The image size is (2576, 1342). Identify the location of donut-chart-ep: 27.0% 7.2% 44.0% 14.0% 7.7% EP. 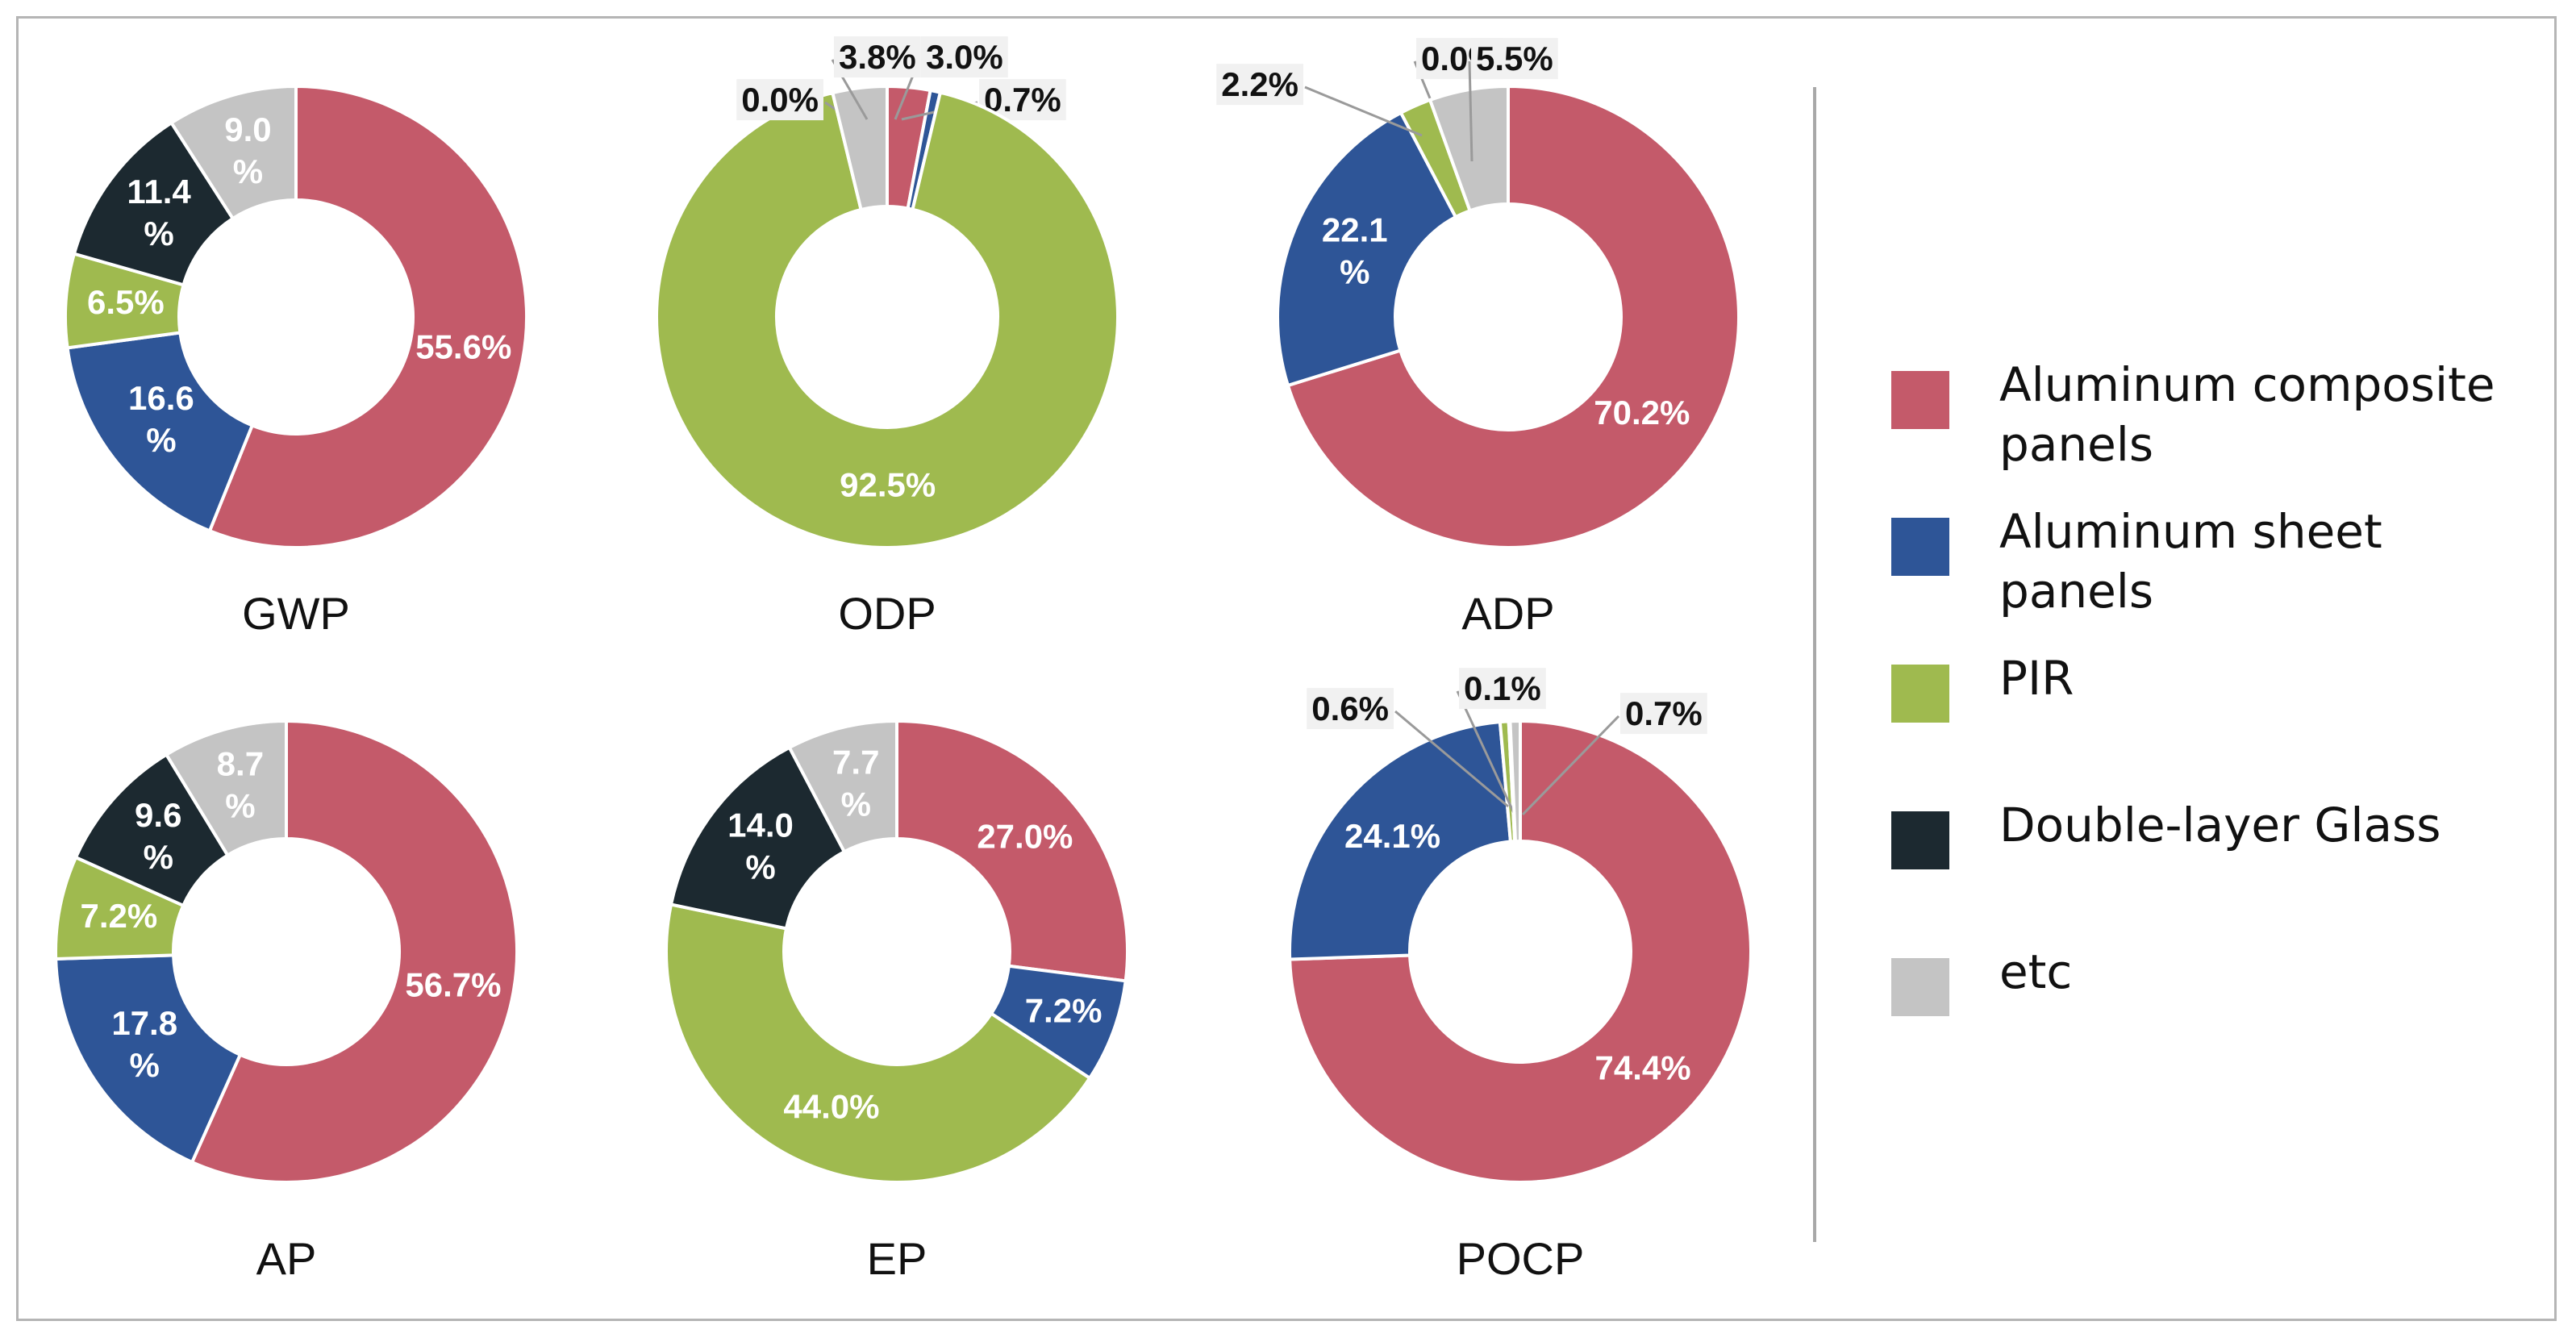
(897, 1001).